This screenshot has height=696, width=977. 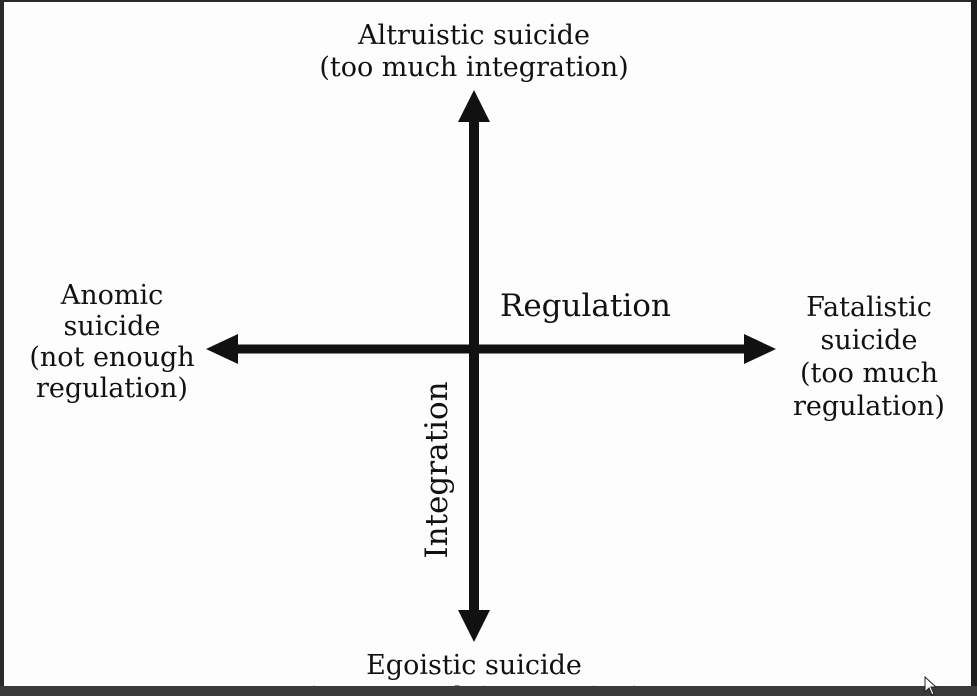 I want to click on integration-axis-label: Integration, so click(x=437, y=470).